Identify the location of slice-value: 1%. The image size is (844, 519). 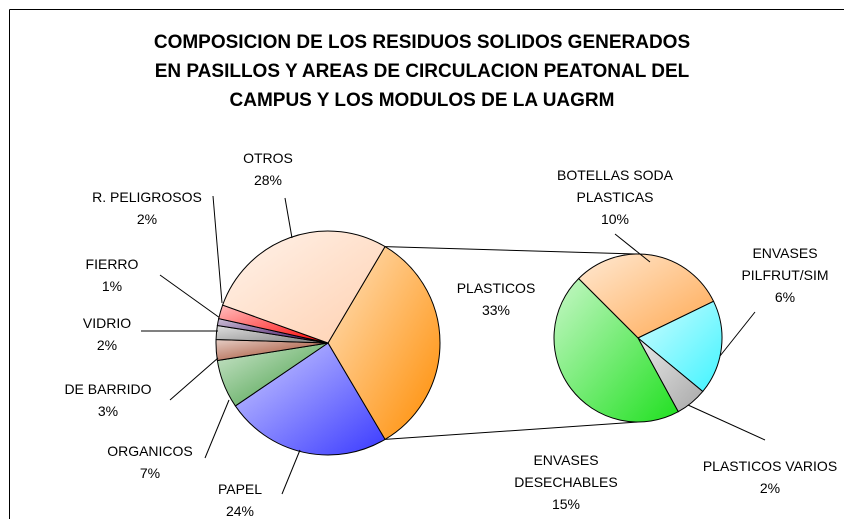
(112, 286).